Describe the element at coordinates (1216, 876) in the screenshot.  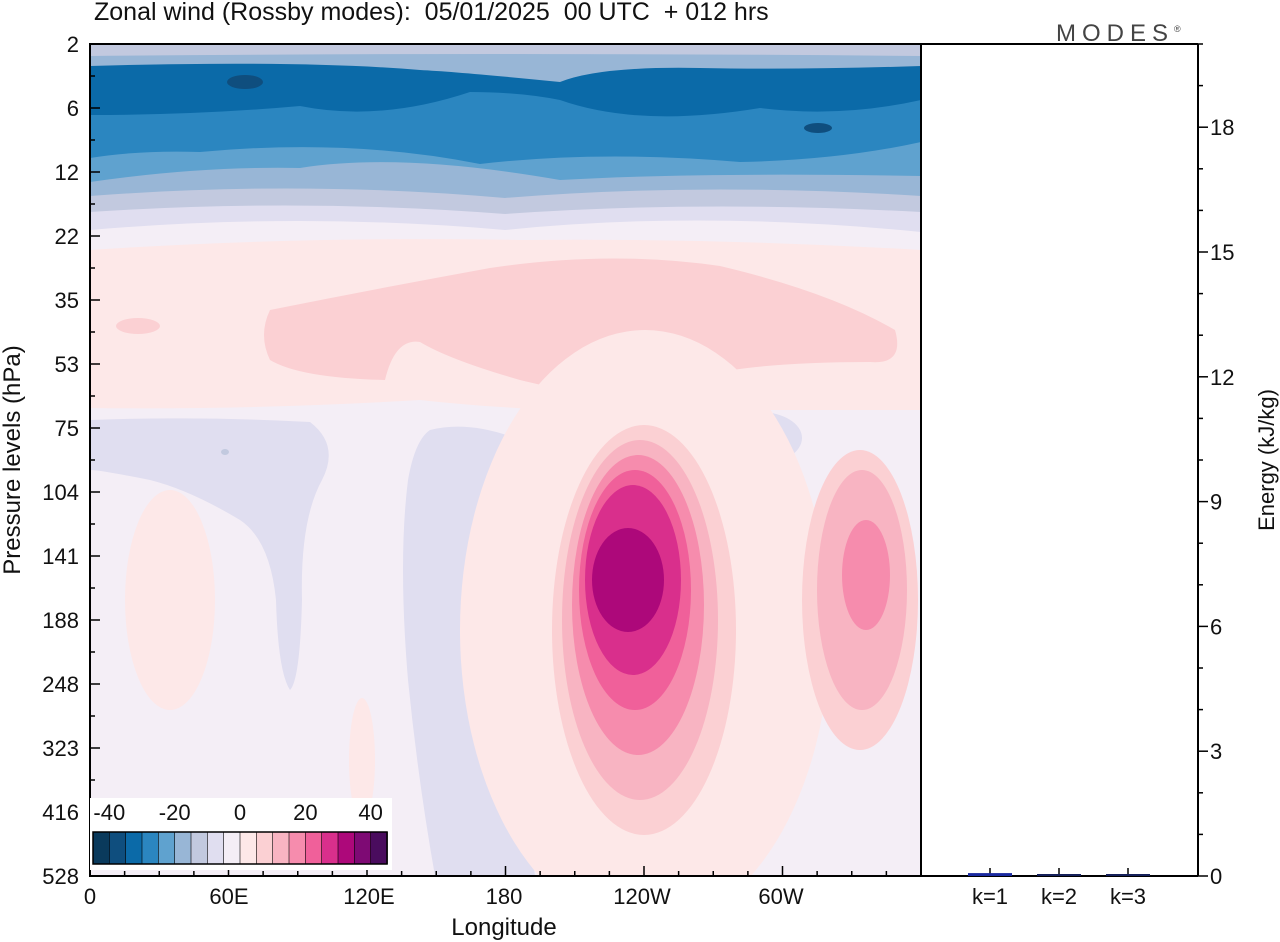
I see `energy-tick-label: 0` at that location.